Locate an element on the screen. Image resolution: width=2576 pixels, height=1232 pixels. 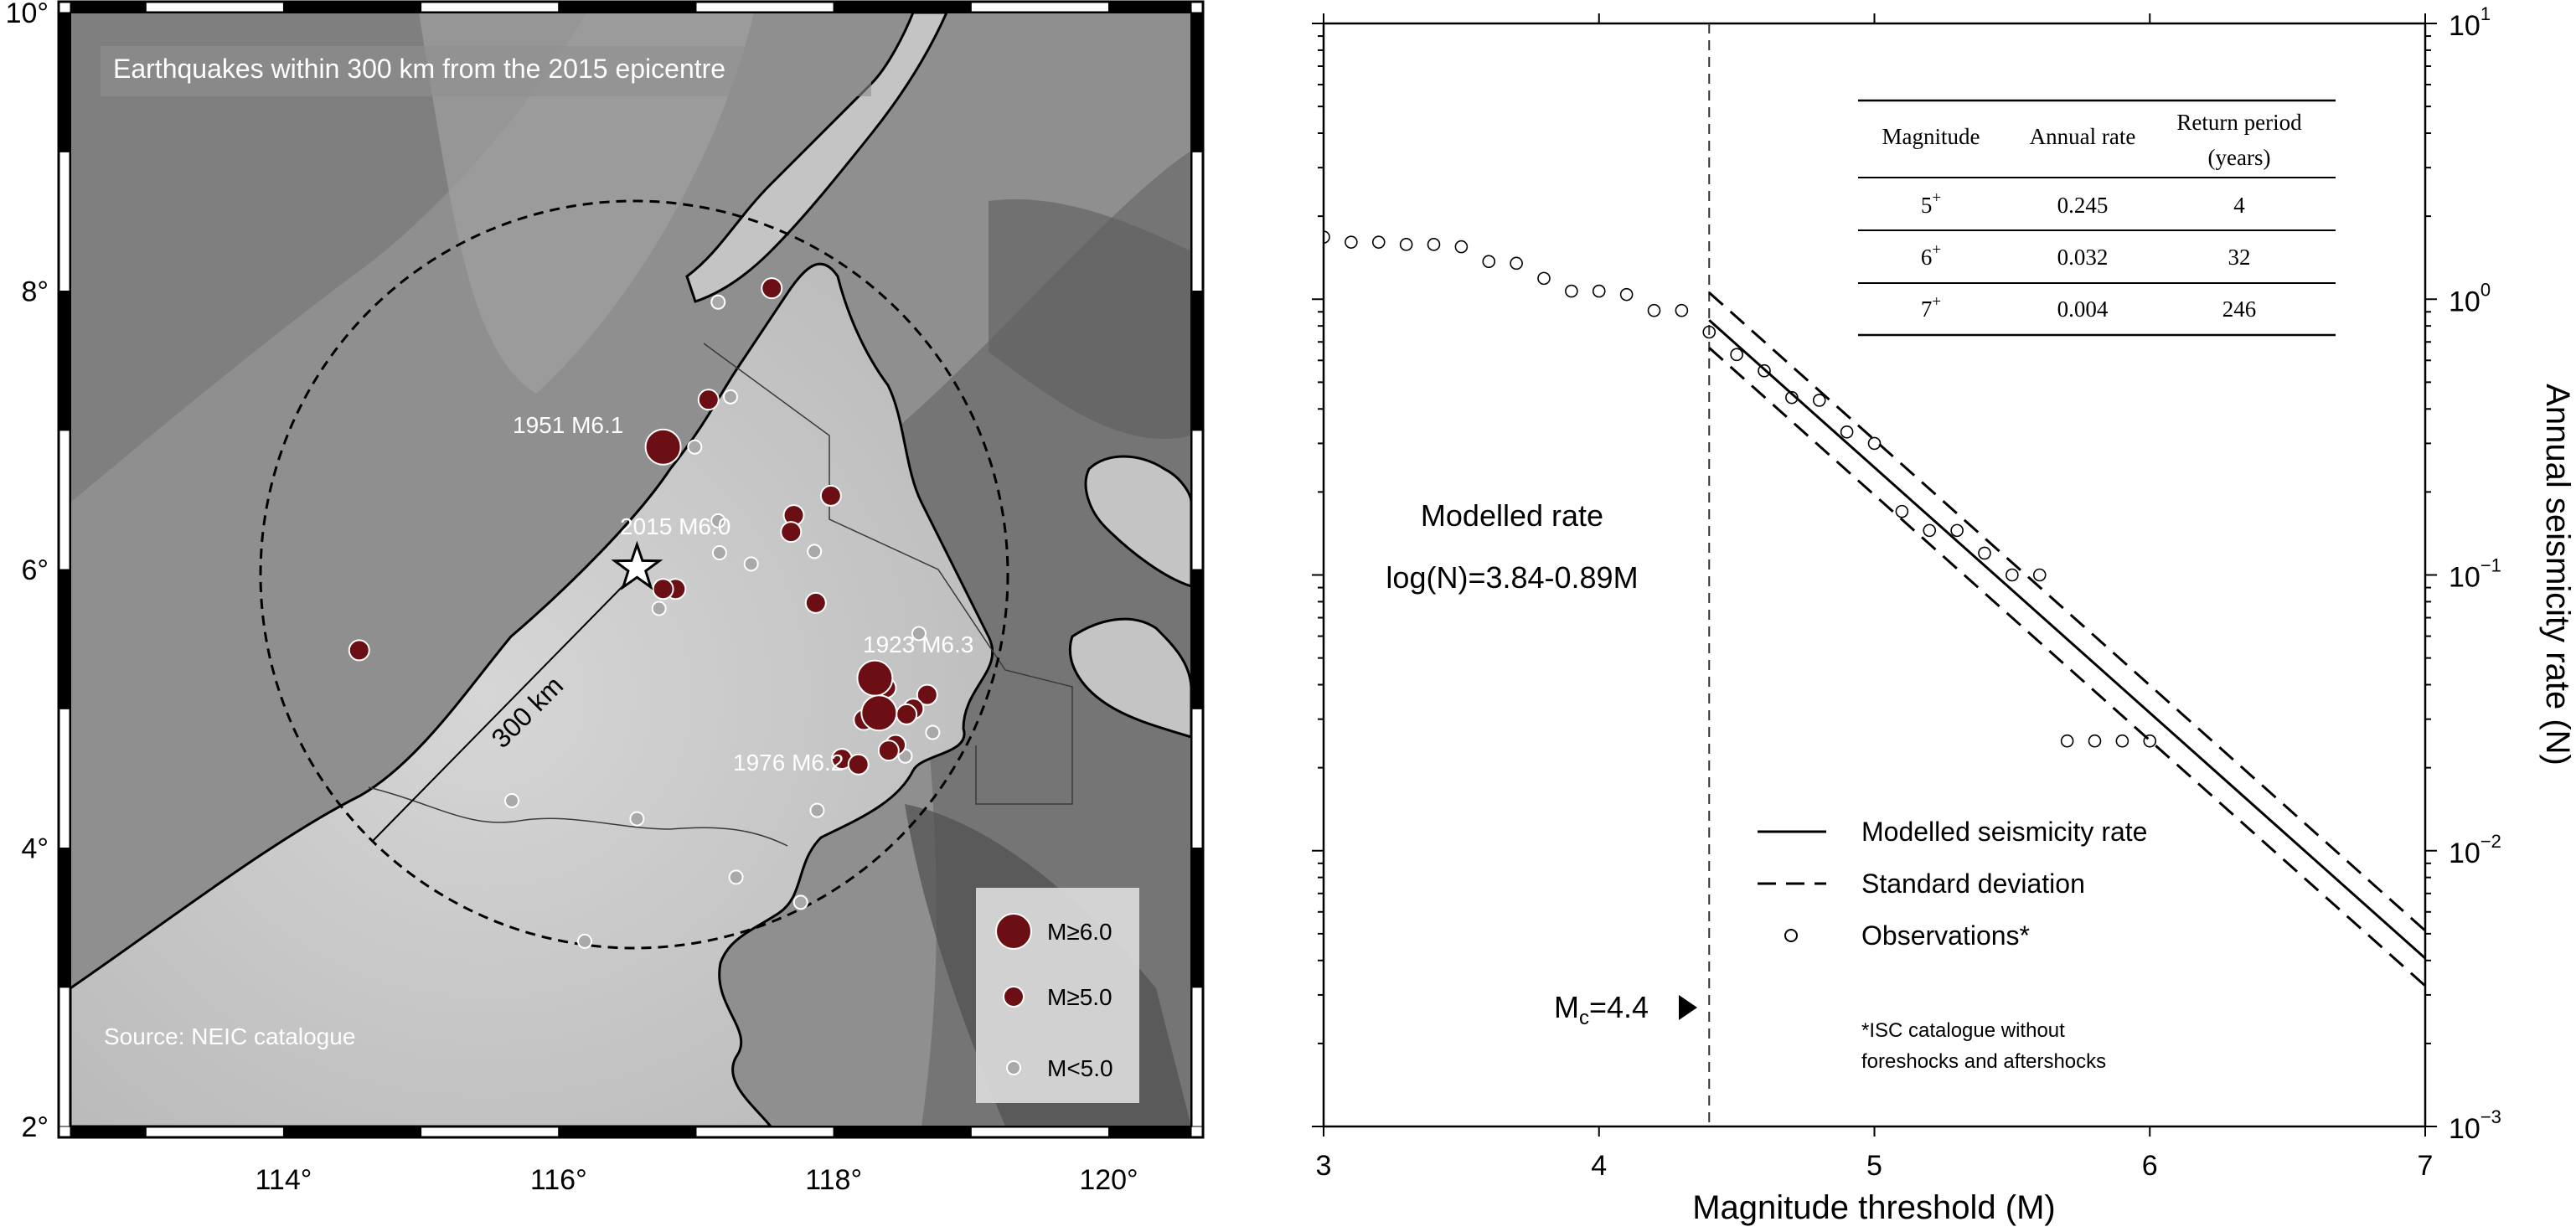
table-row: 5+ 0.245 4 is located at coordinates (2083, 203).